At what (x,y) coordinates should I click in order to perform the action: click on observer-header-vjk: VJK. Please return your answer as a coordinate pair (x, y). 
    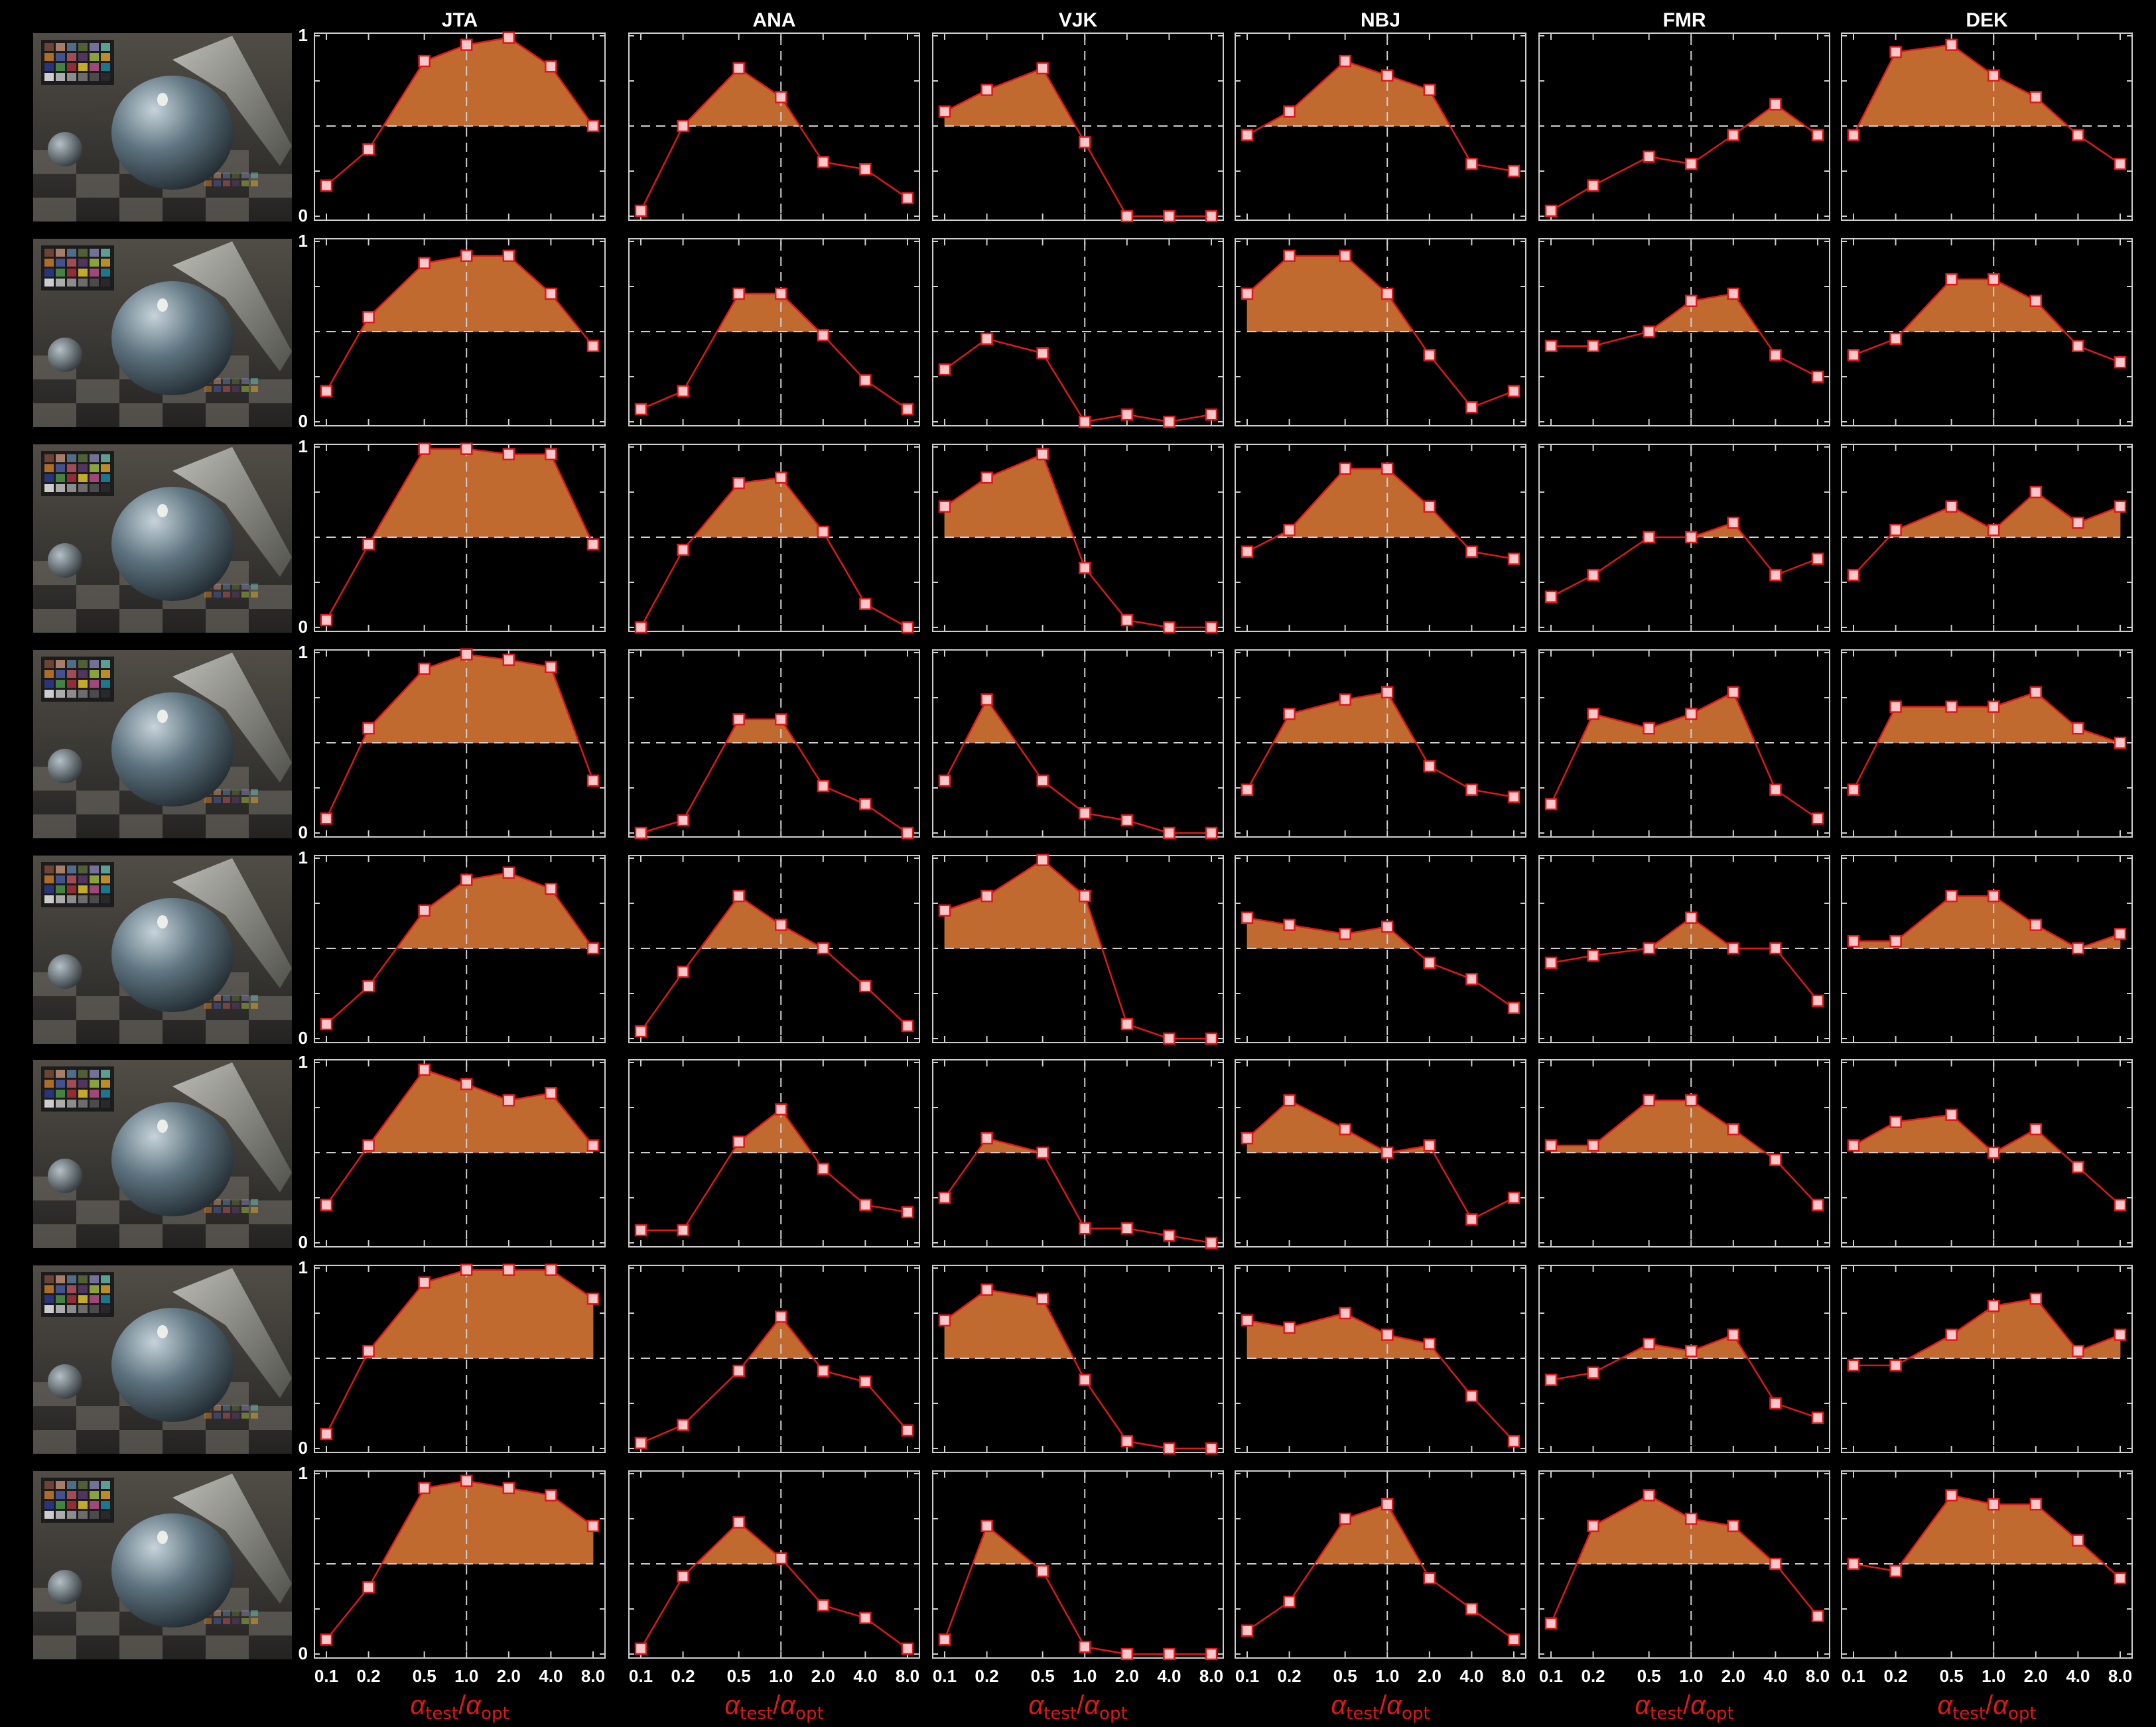
    Looking at the image, I should click on (1078, 20).